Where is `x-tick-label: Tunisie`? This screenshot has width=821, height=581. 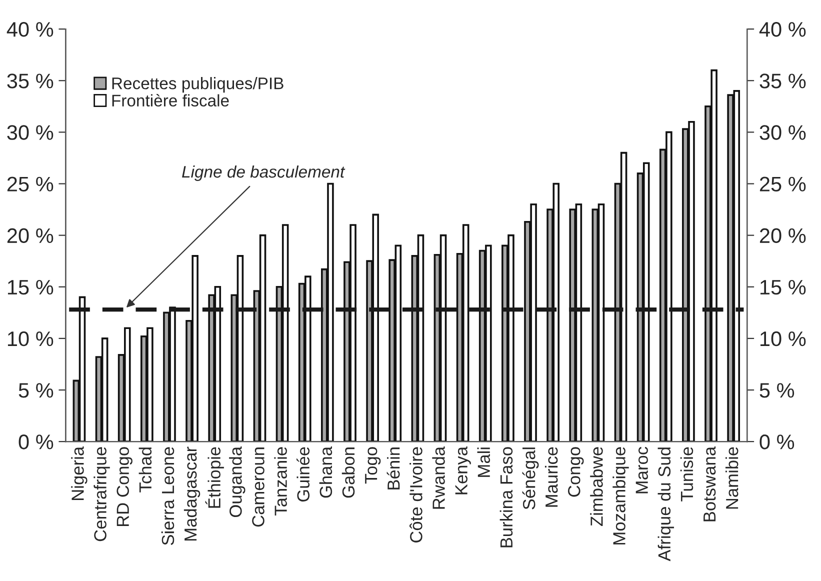
x-tick-label: Tunisie is located at coordinates (687, 474).